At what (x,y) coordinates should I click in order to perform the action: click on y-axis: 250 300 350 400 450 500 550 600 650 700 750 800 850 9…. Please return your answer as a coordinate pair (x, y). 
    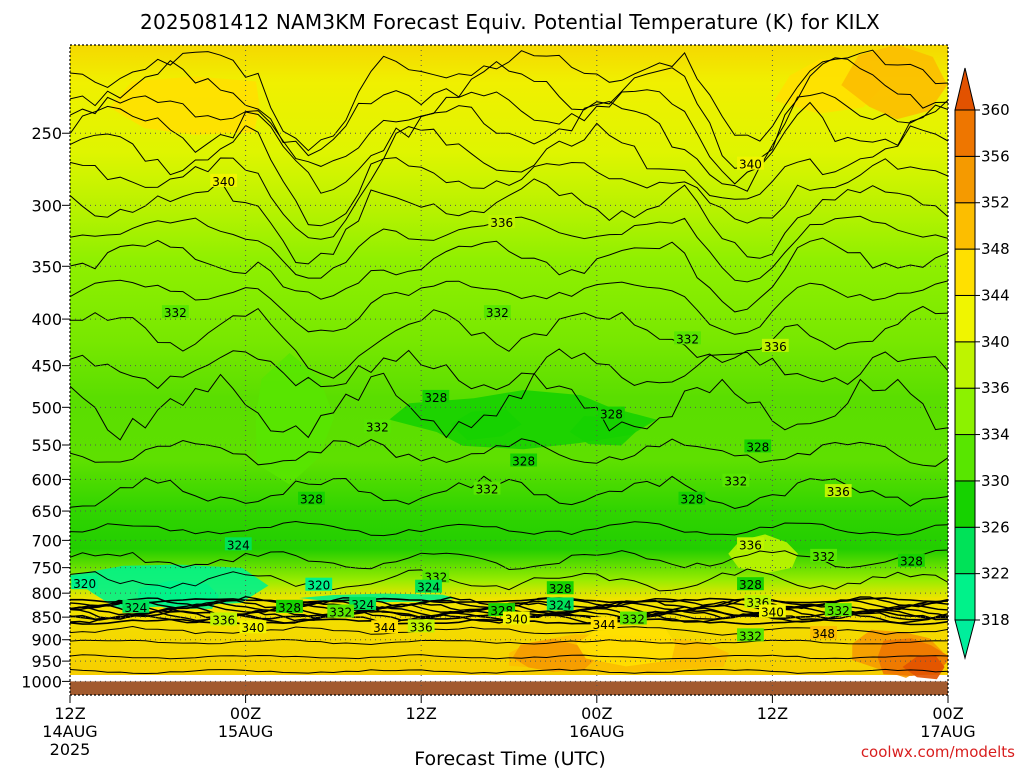
    Looking at the image, I should click on (45, 407).